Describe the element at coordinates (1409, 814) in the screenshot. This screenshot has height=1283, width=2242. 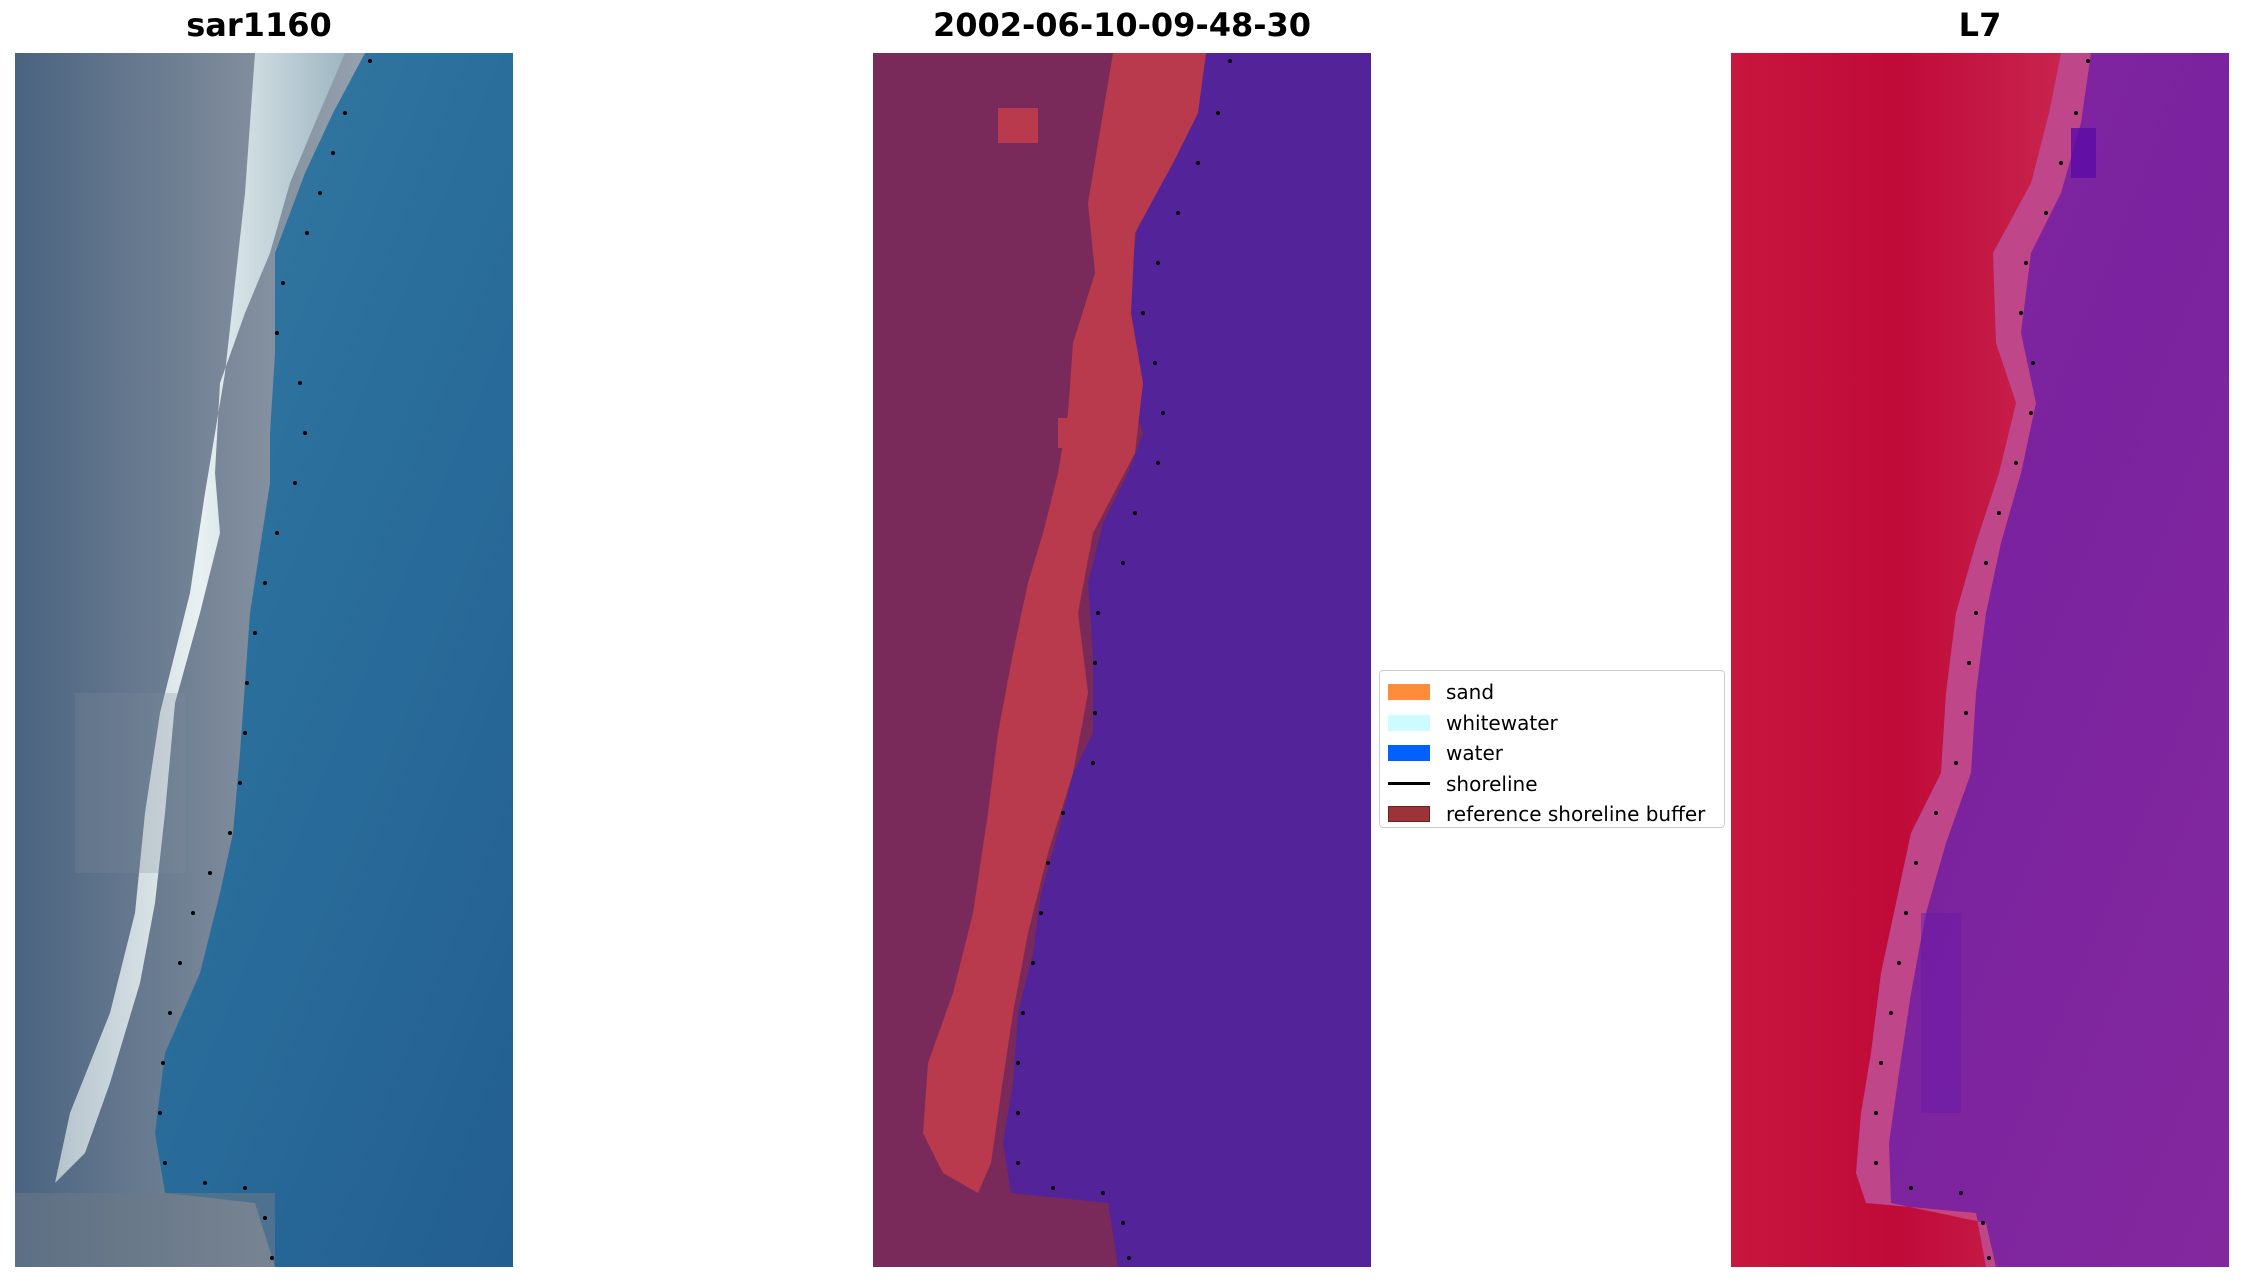
I see `reference-buffer-swatch` at that location.